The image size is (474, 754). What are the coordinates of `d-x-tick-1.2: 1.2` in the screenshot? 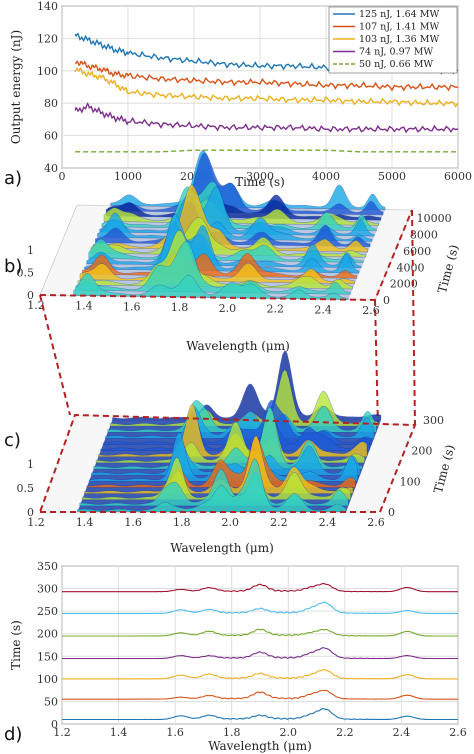 It's located at (62, 732).